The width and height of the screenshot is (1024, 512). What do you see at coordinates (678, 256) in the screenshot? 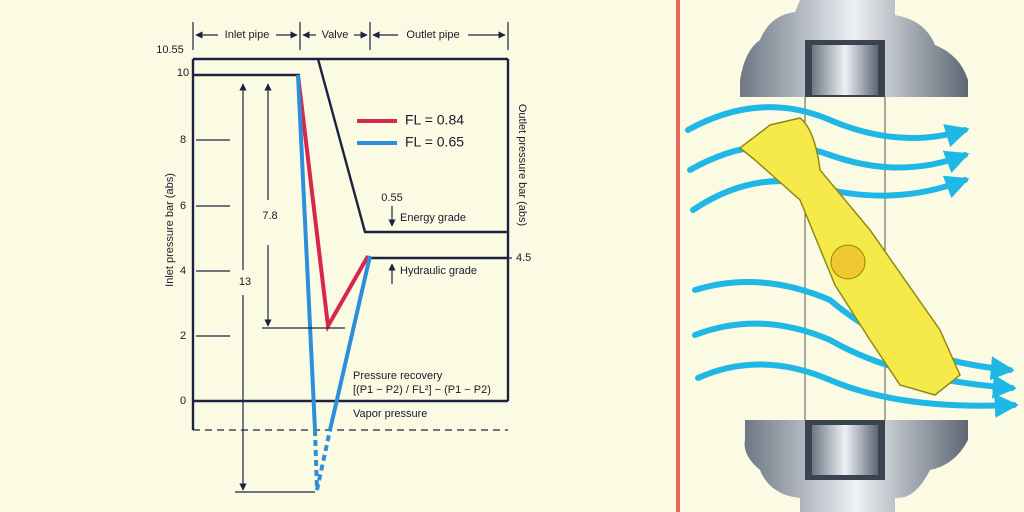
I see `divider` at bounding box center [678, 256].